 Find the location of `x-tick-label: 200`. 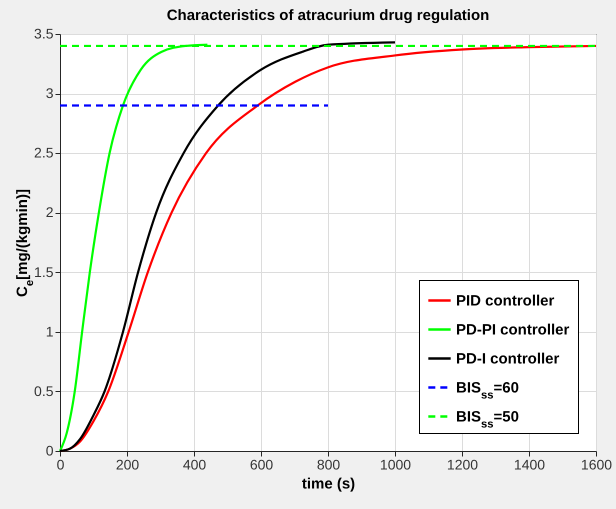

x-tick-label: 200 is located at coordinates (128, 464).